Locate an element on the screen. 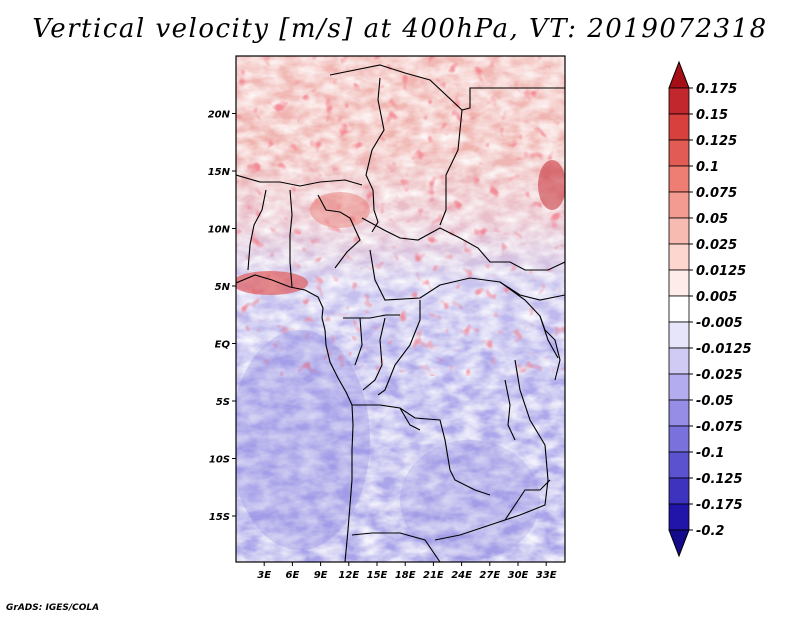 The image size is (800, 618). lat-tick-label: 5N is located at coordinates (223, 287).